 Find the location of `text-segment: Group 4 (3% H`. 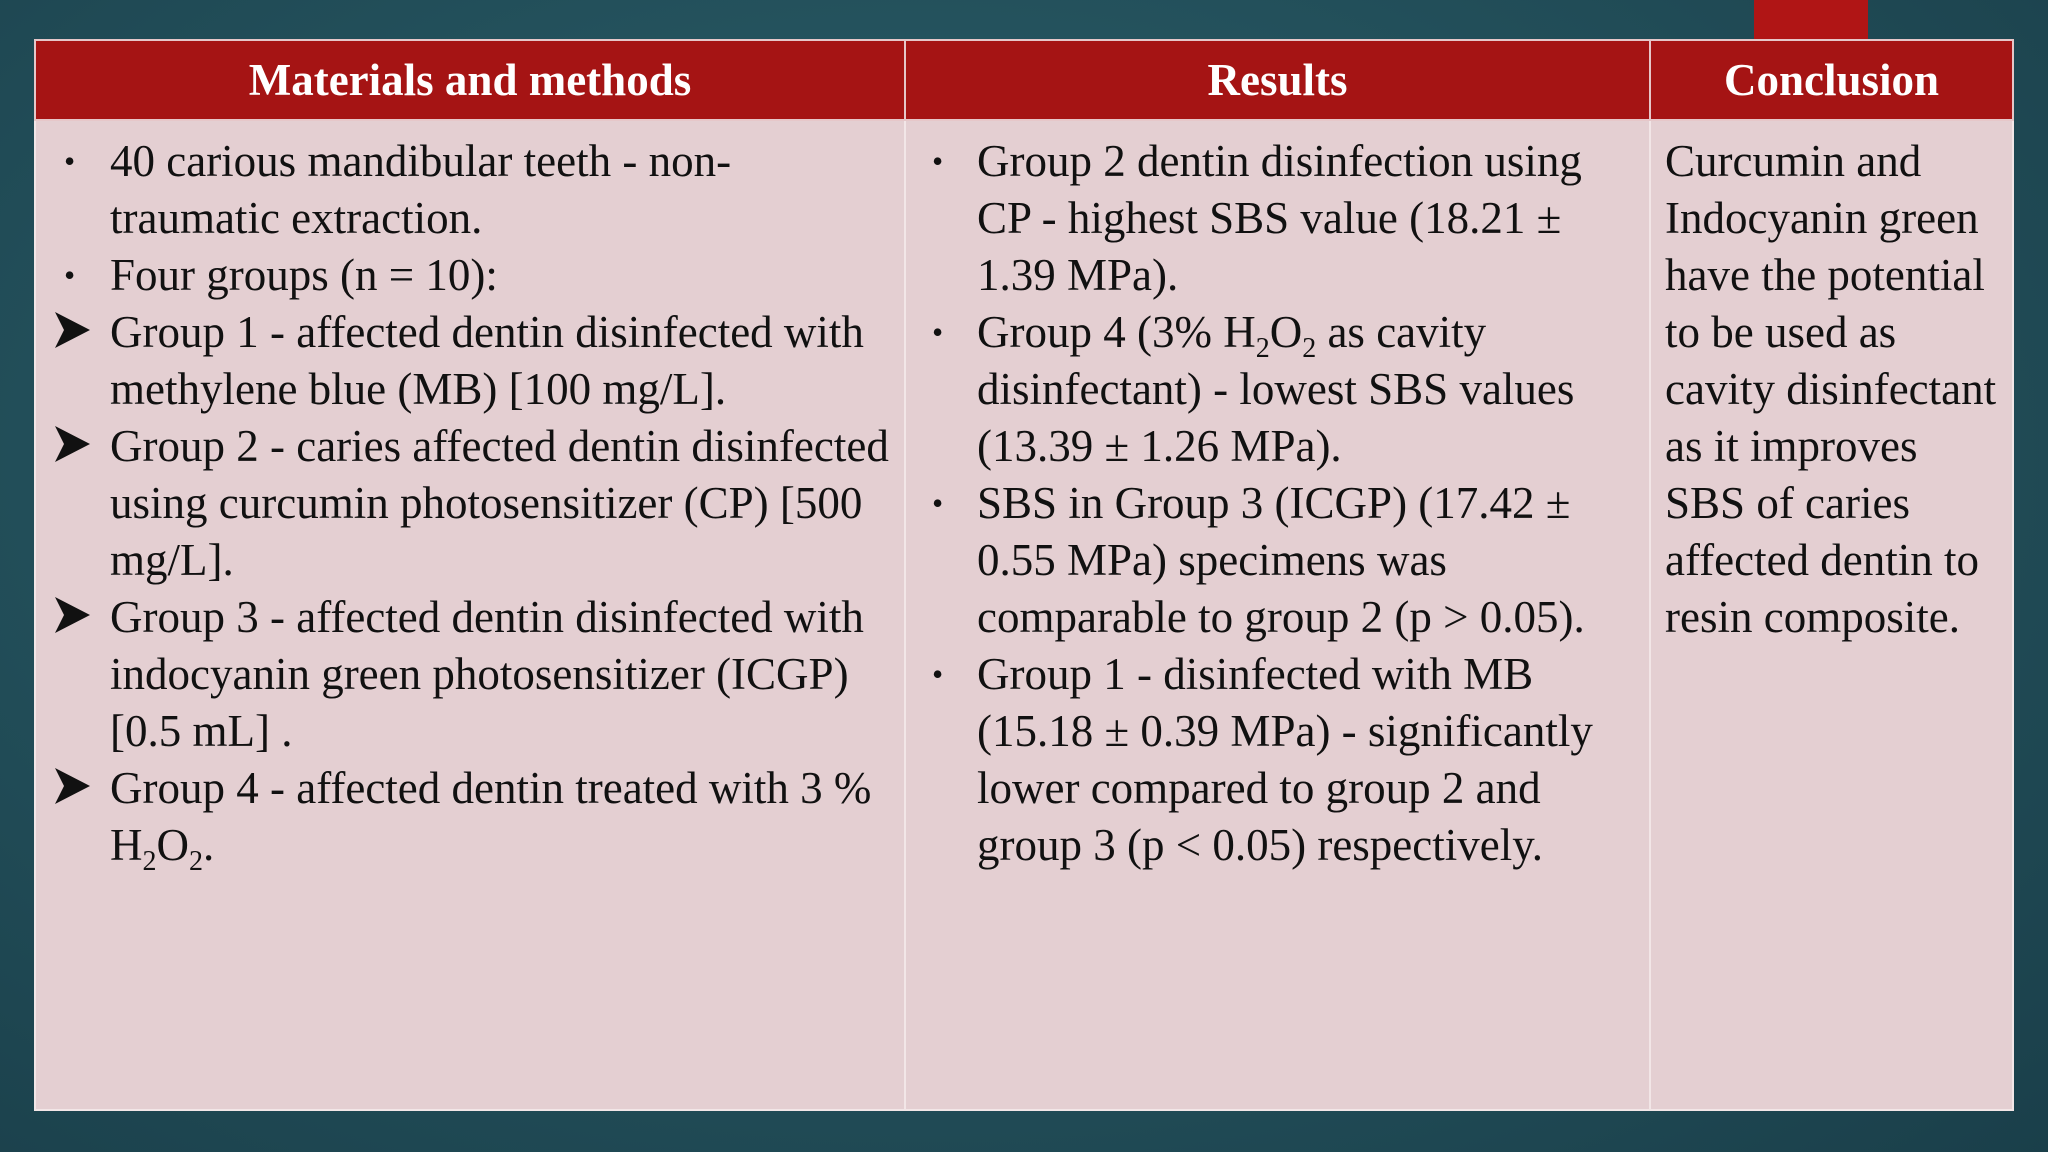

text-segment: Group 4 (3% H is located at coordinates (1116, 332).